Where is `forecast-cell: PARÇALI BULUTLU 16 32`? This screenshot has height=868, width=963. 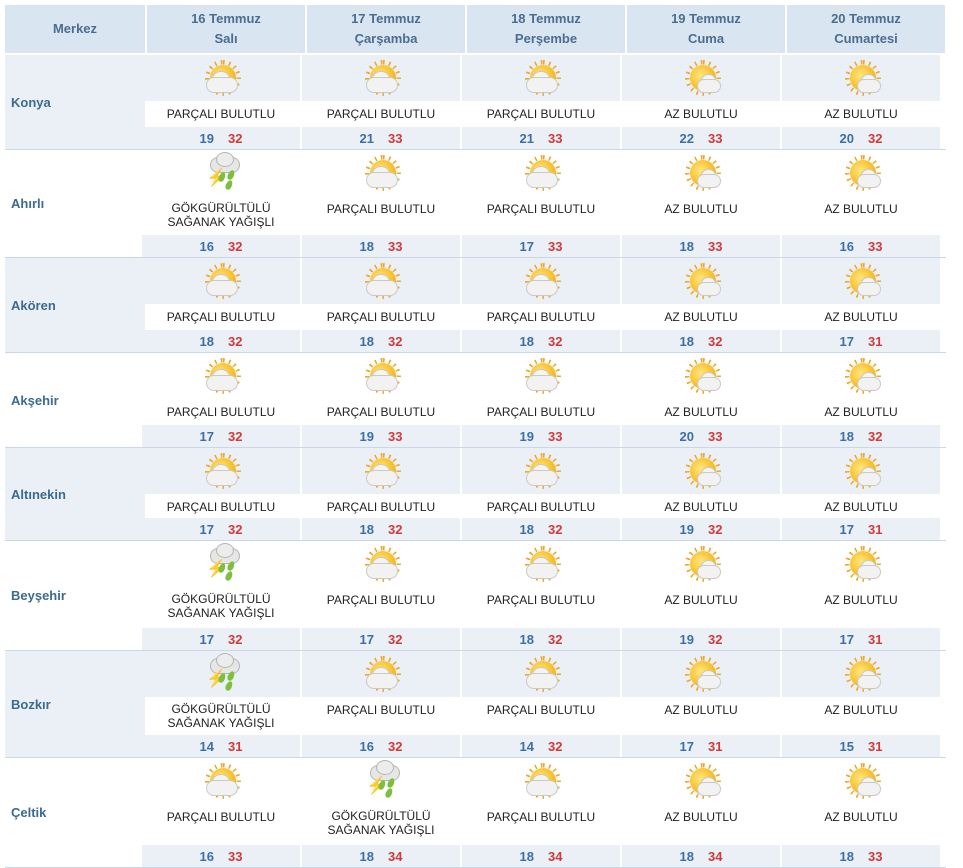
forecast-cell: PARÇALI BULUTLU 16 32 is located at coordinates (381, 704).